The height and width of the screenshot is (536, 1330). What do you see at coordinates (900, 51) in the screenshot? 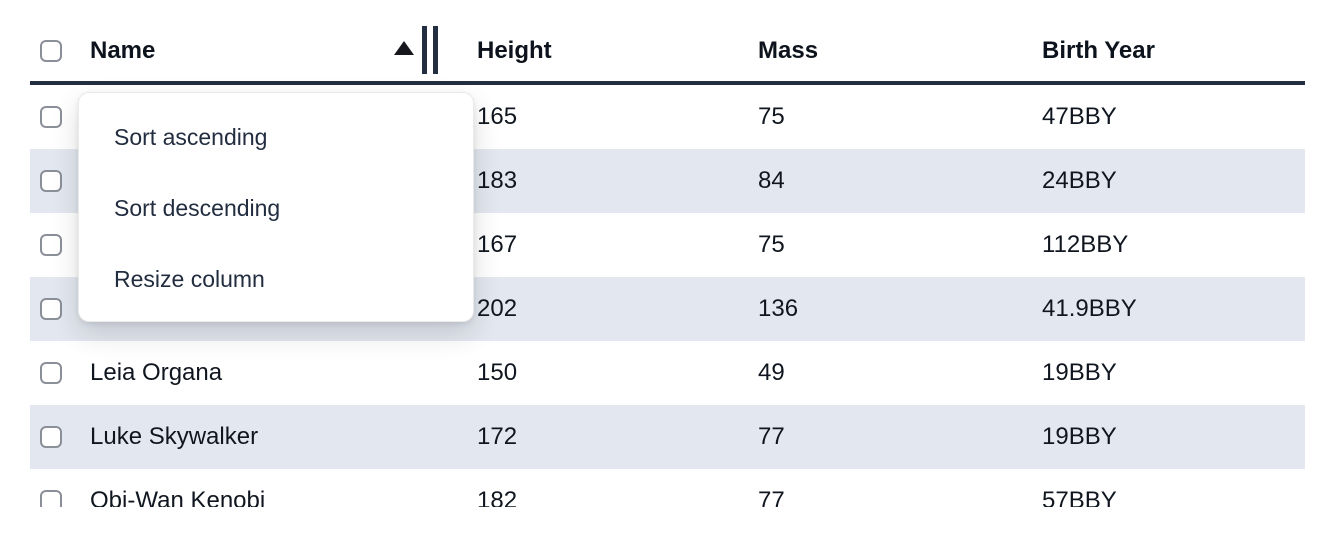
I see `column-header-mass: Mass` at bounding box center [900, 51].